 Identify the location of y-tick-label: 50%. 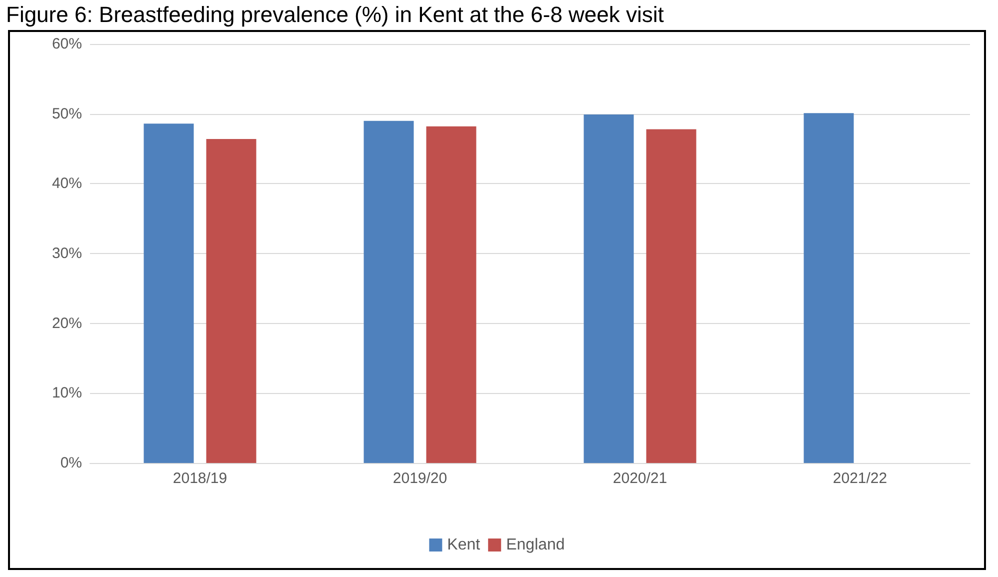
(67, 113).